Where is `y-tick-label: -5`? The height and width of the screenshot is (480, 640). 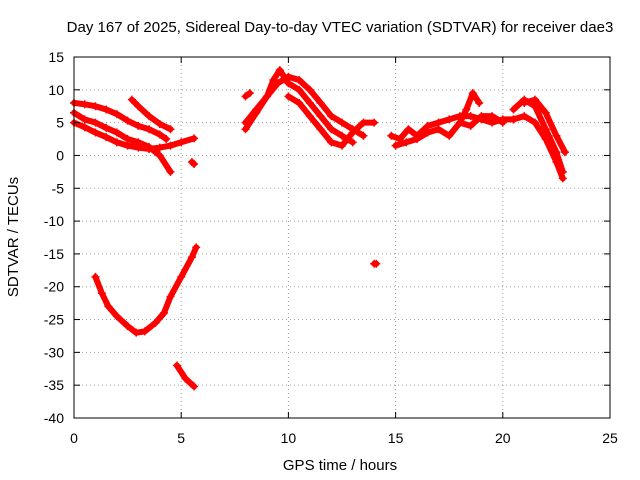
y-tick-label: -5 is located at coordinates (58, 188).